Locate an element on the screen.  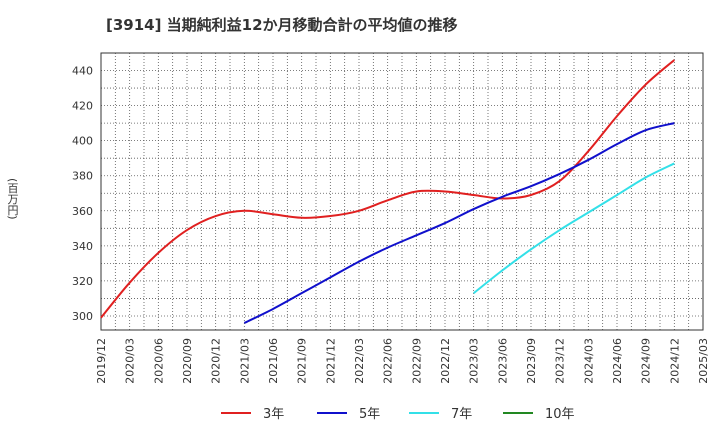
x-tick-label: 2021/09 is located at coordinates (302, 361).